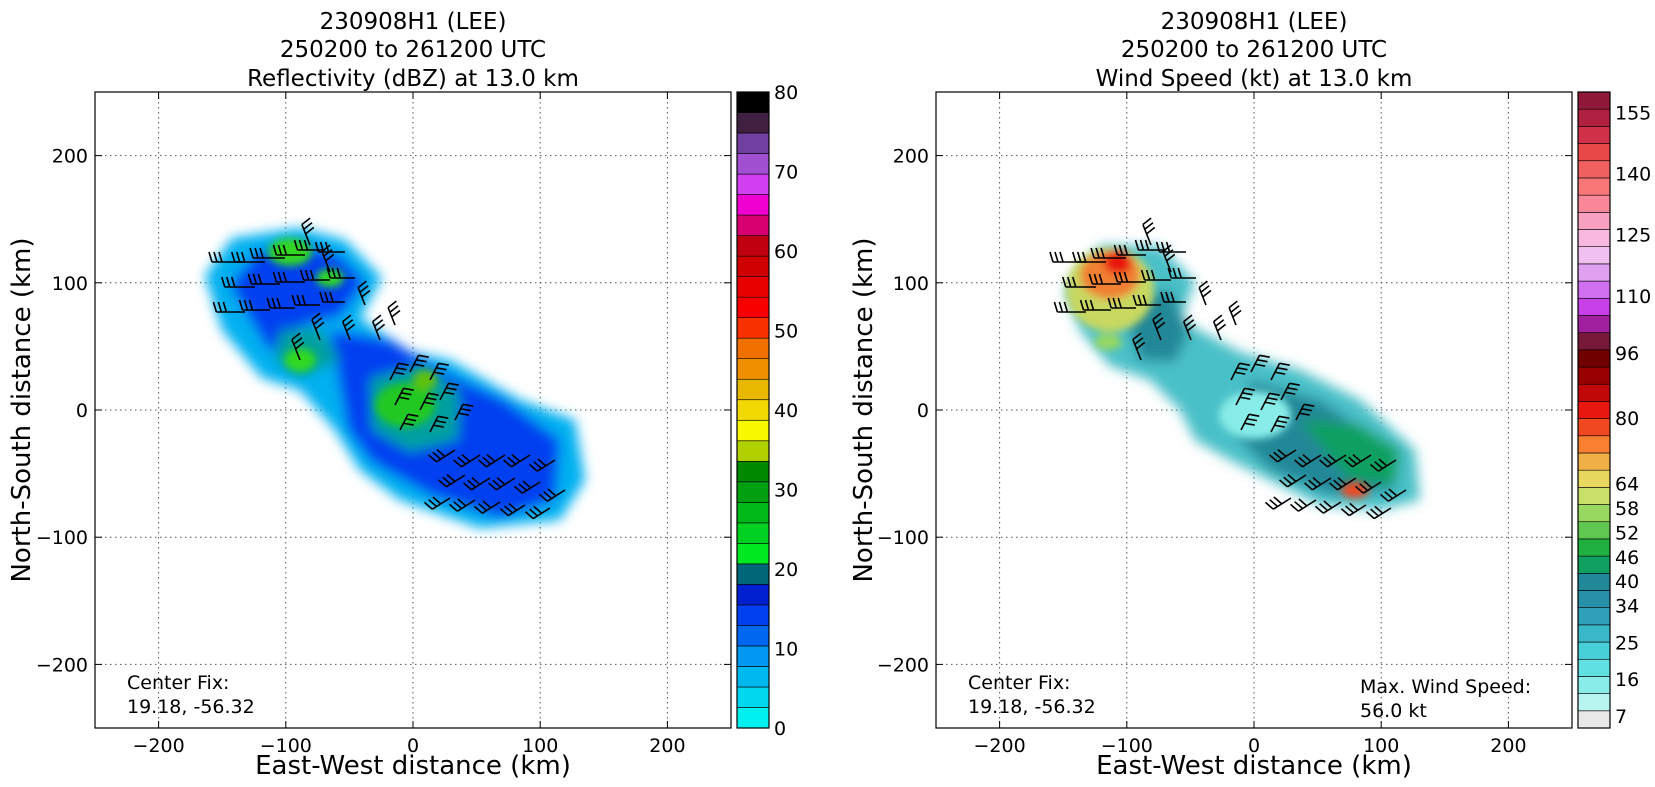 This screenshot has width=1655, height=787. Describe the element at coordinates (1621, 717) in the screenshot. I see `colorbar-tick-label: 7` at that location.